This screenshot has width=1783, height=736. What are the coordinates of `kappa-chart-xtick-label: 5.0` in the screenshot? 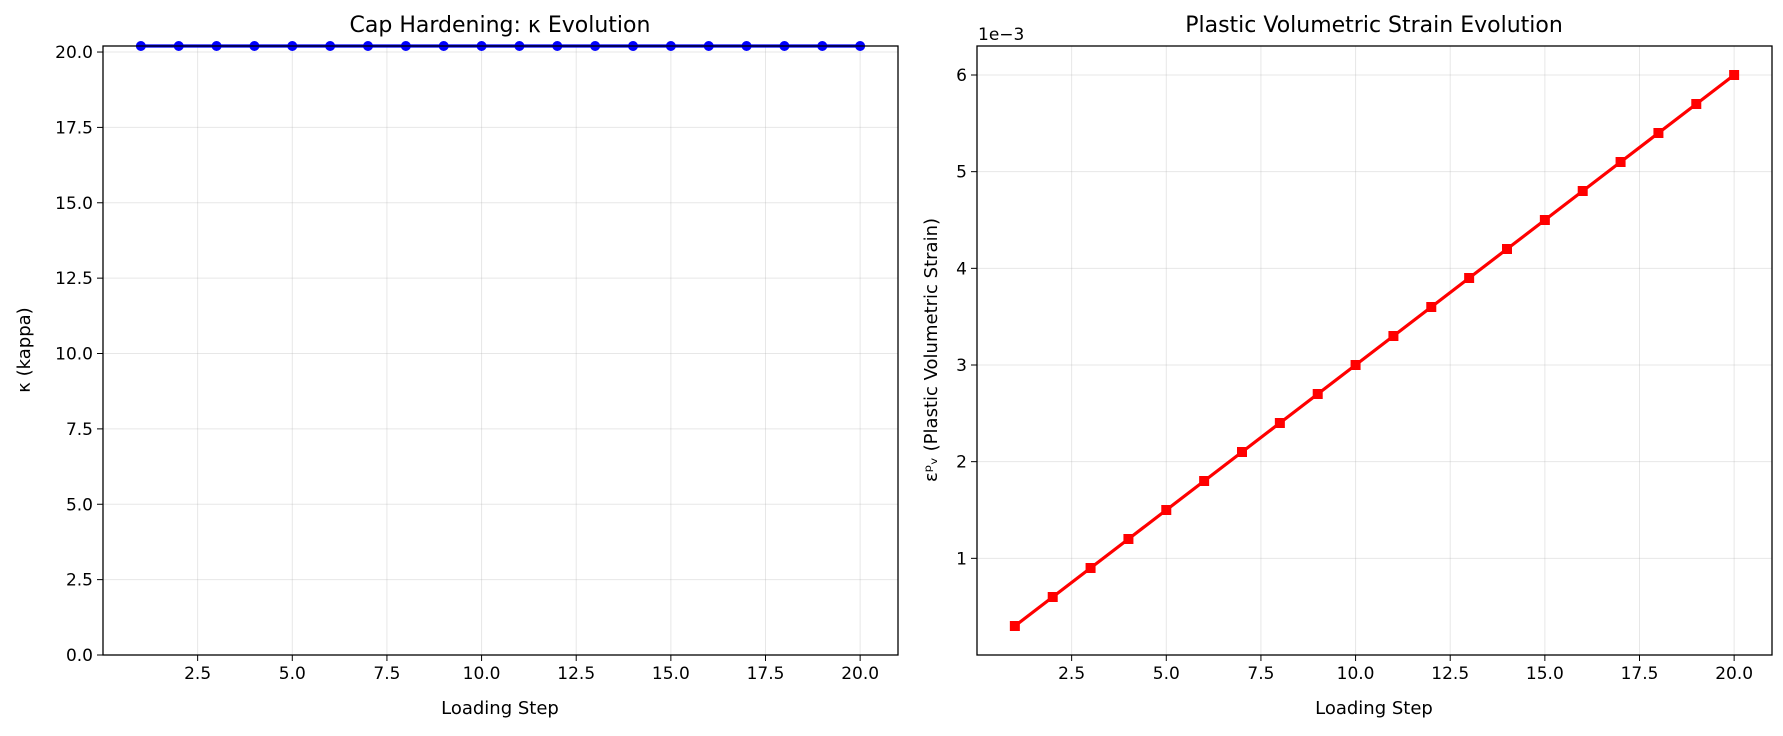 It's located at (292, 674).